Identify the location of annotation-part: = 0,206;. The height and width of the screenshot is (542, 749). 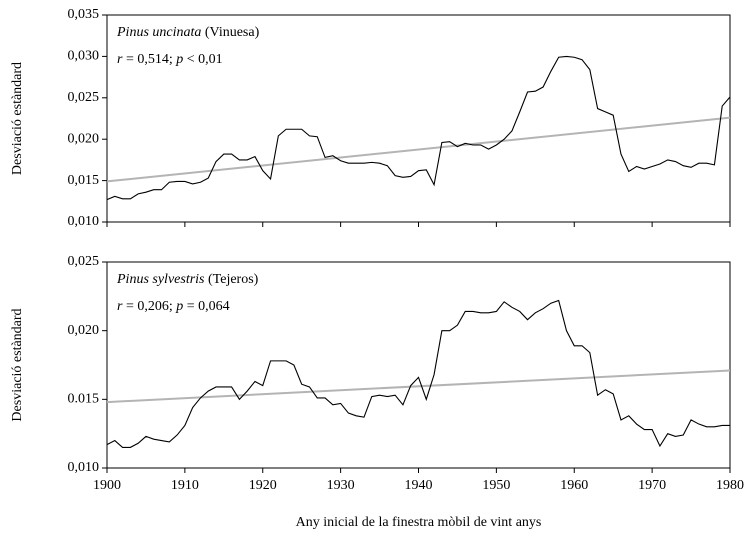
(149, 306).